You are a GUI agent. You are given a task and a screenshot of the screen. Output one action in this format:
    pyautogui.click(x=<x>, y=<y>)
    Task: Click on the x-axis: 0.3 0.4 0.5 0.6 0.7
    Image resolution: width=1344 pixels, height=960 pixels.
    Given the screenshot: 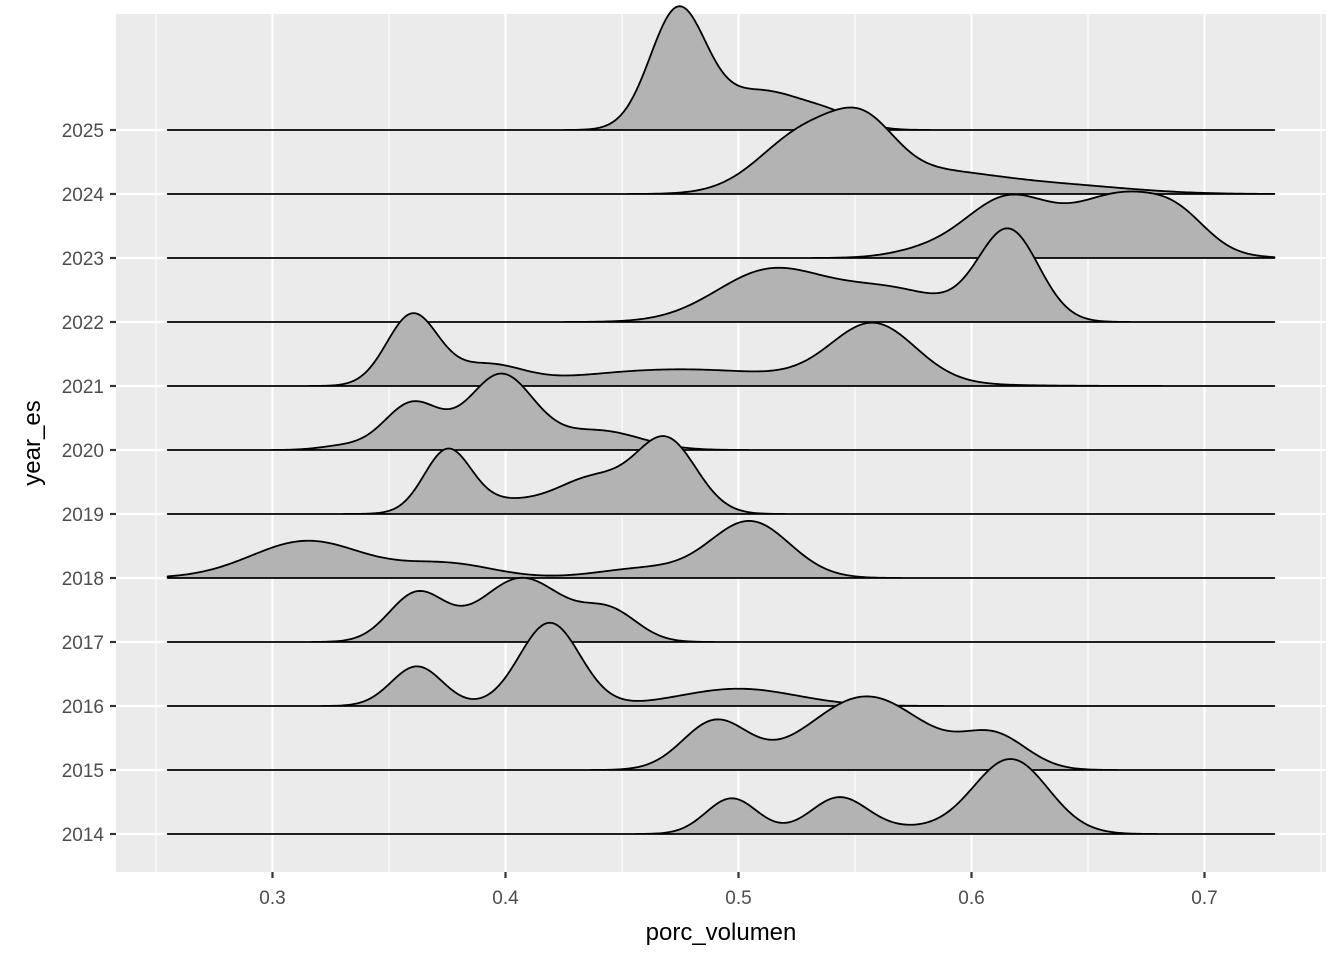 What is the action you would take?
    pyautogui.click(x=738, y=890)
    